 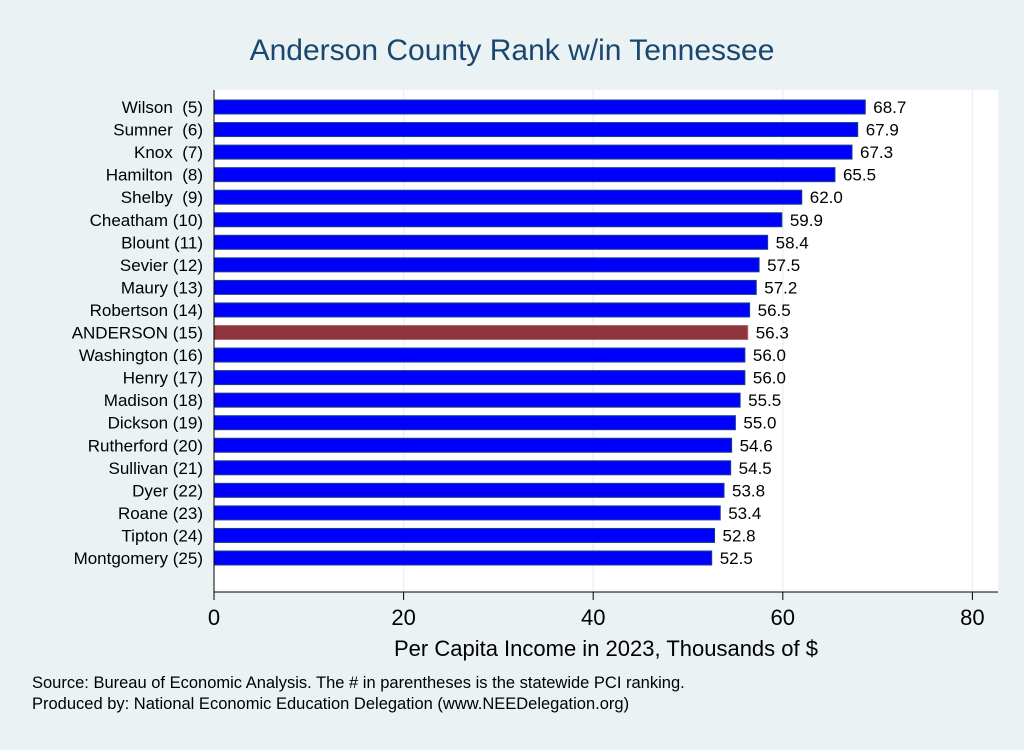 What do you see at coordinates (162, 197) in the screenshot?
I see `category-label: Shelby (9)` at bounding box center [162, 197].